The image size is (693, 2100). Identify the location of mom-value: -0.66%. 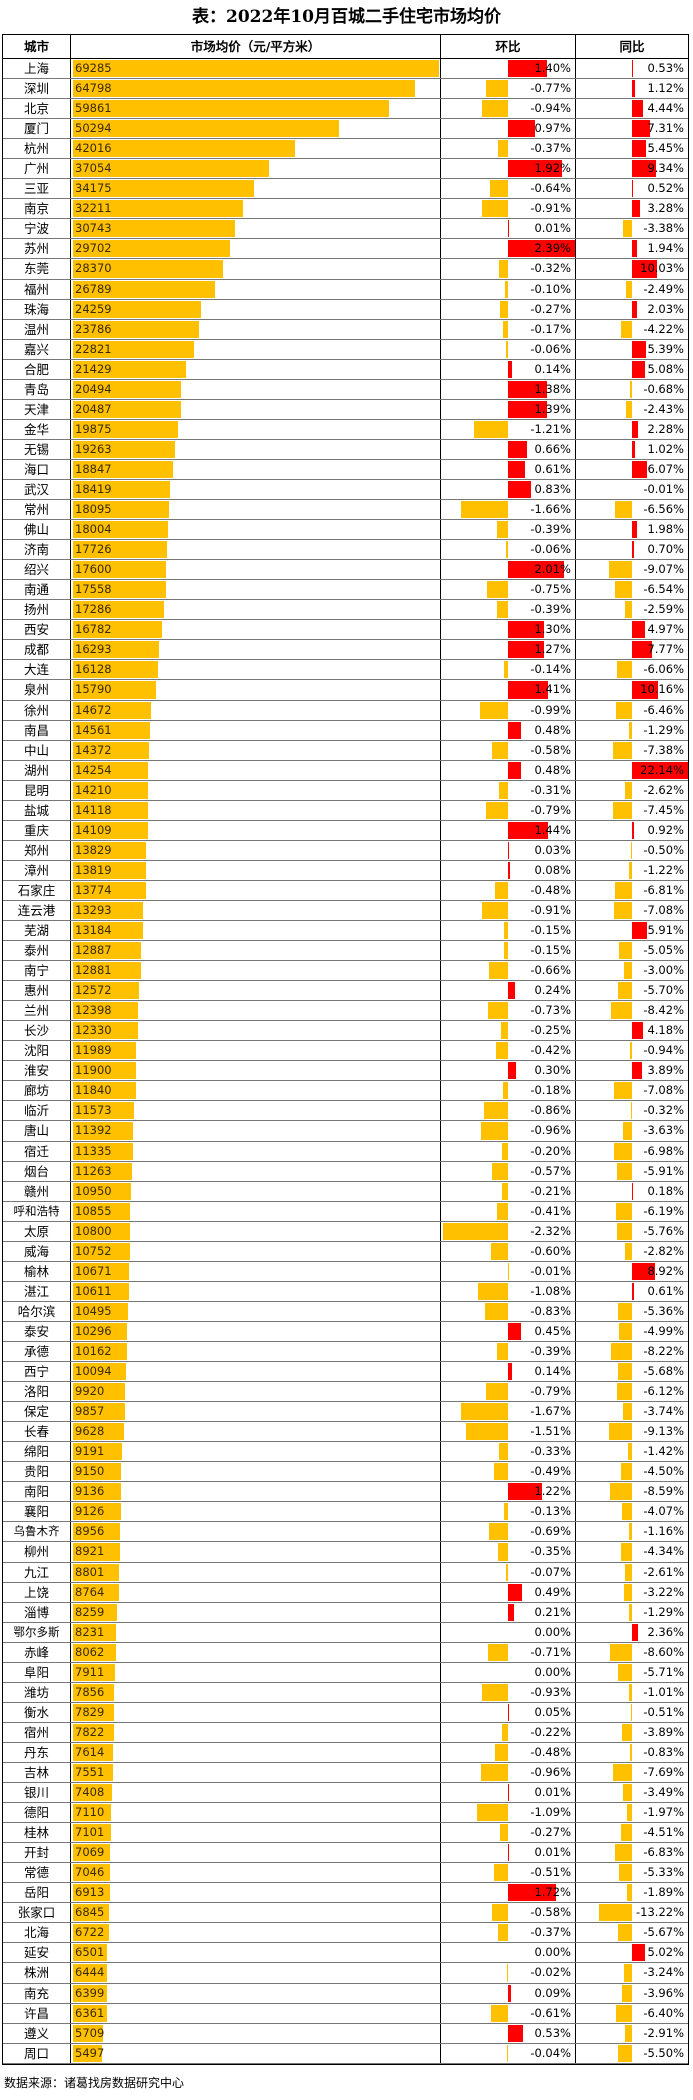
(550, 970).